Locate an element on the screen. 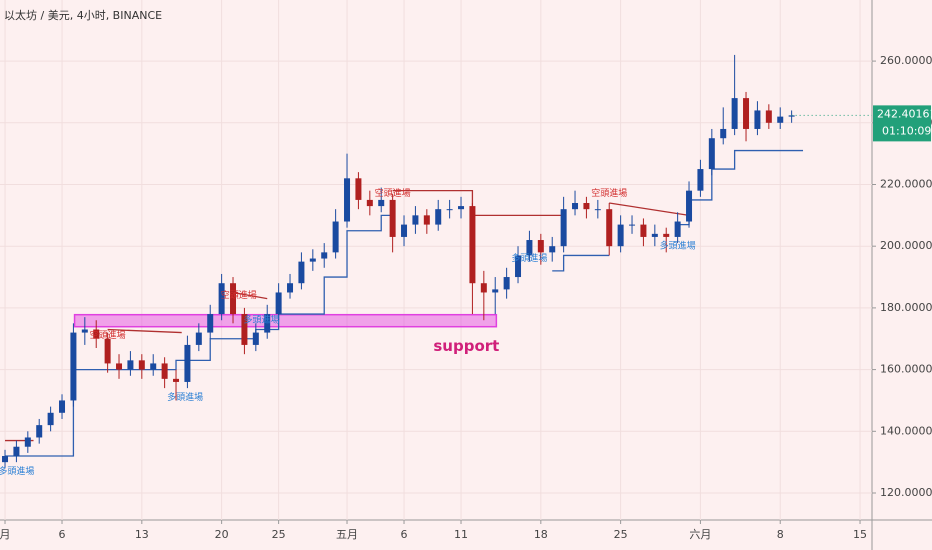 Image resolution: width=932 pixels, height=550 pixels. y-tick-label: 180.000000 is located at coordinates (906, 307).